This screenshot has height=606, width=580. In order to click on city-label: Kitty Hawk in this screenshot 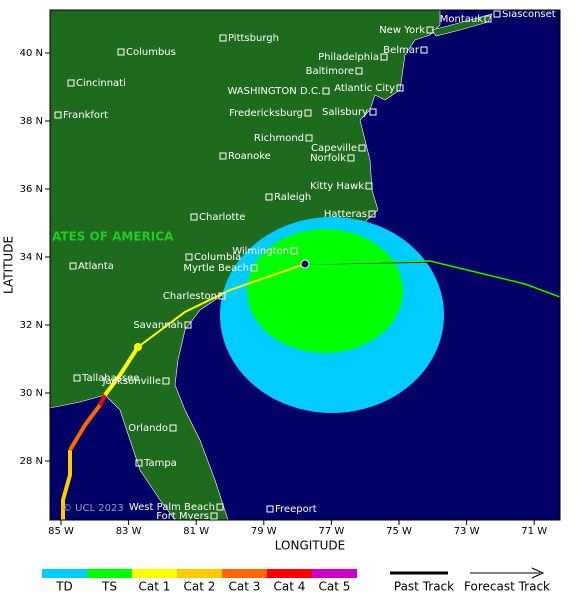, I will do `click(337, 186)`.